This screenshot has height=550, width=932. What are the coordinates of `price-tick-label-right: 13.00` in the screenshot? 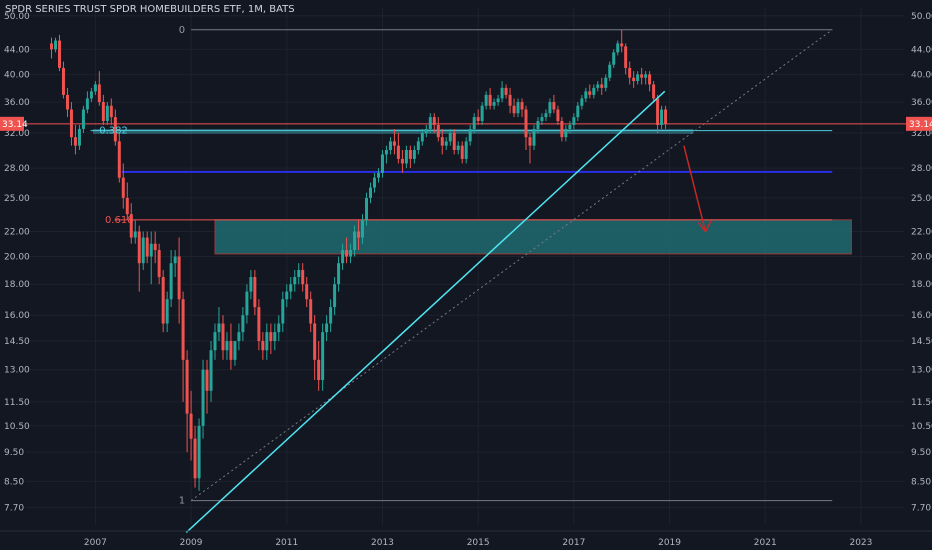 It's located at (921, 371).